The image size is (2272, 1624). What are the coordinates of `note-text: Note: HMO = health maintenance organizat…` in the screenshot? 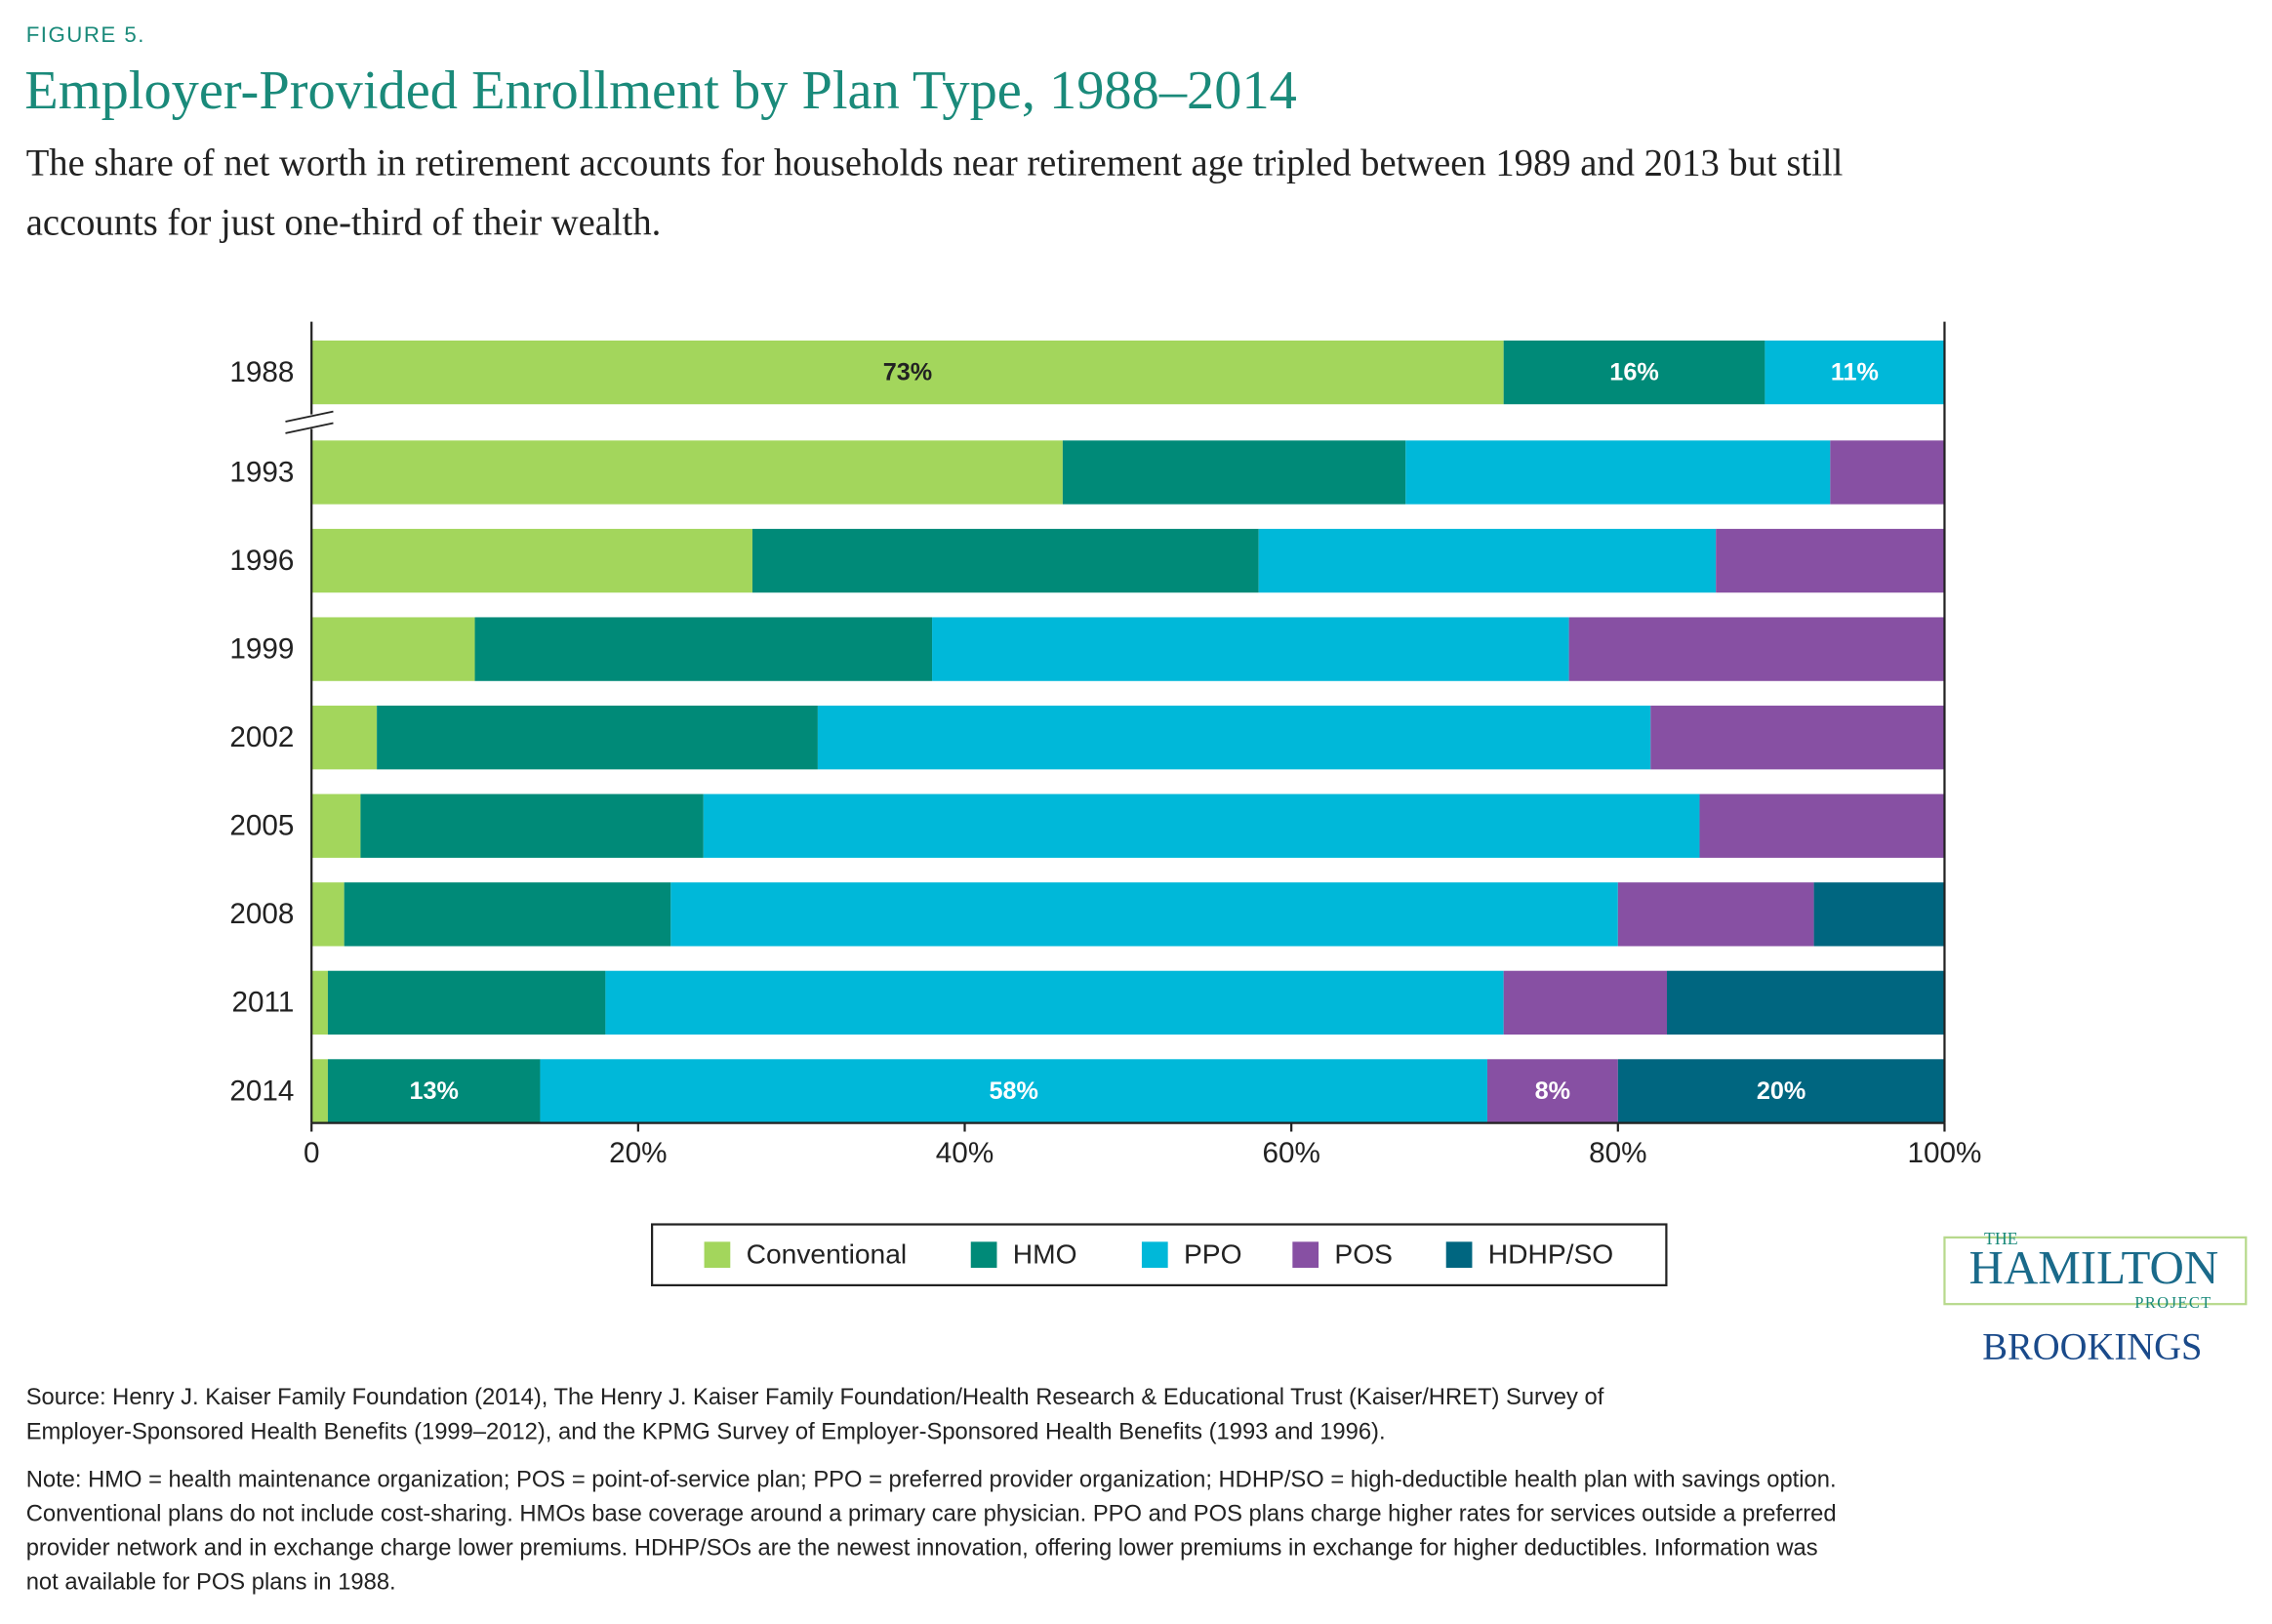 It's located at (931, 1480).